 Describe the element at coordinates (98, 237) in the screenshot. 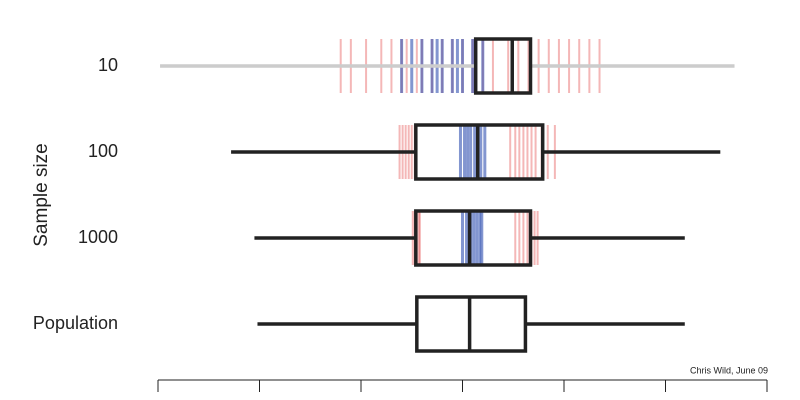

I see `category-label: 1000` at that location.